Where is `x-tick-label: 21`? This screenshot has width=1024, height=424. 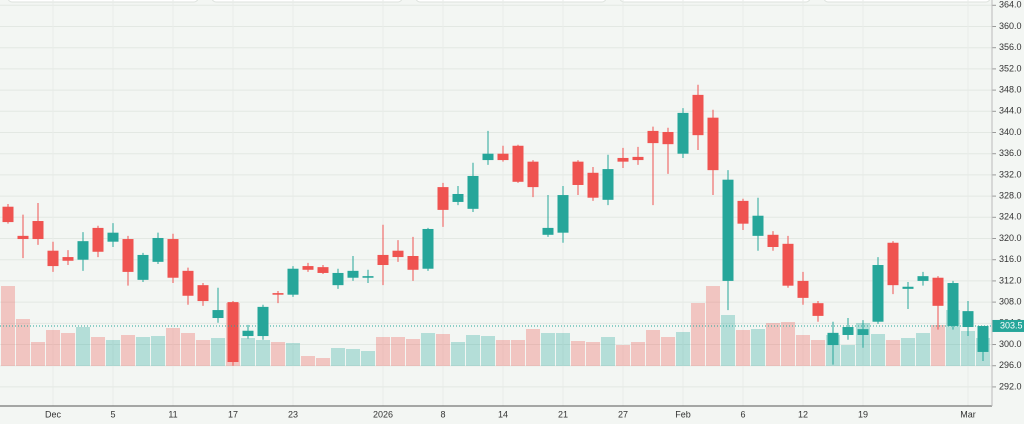
x-tick-label: 21 is located at coordinates (563, 414).